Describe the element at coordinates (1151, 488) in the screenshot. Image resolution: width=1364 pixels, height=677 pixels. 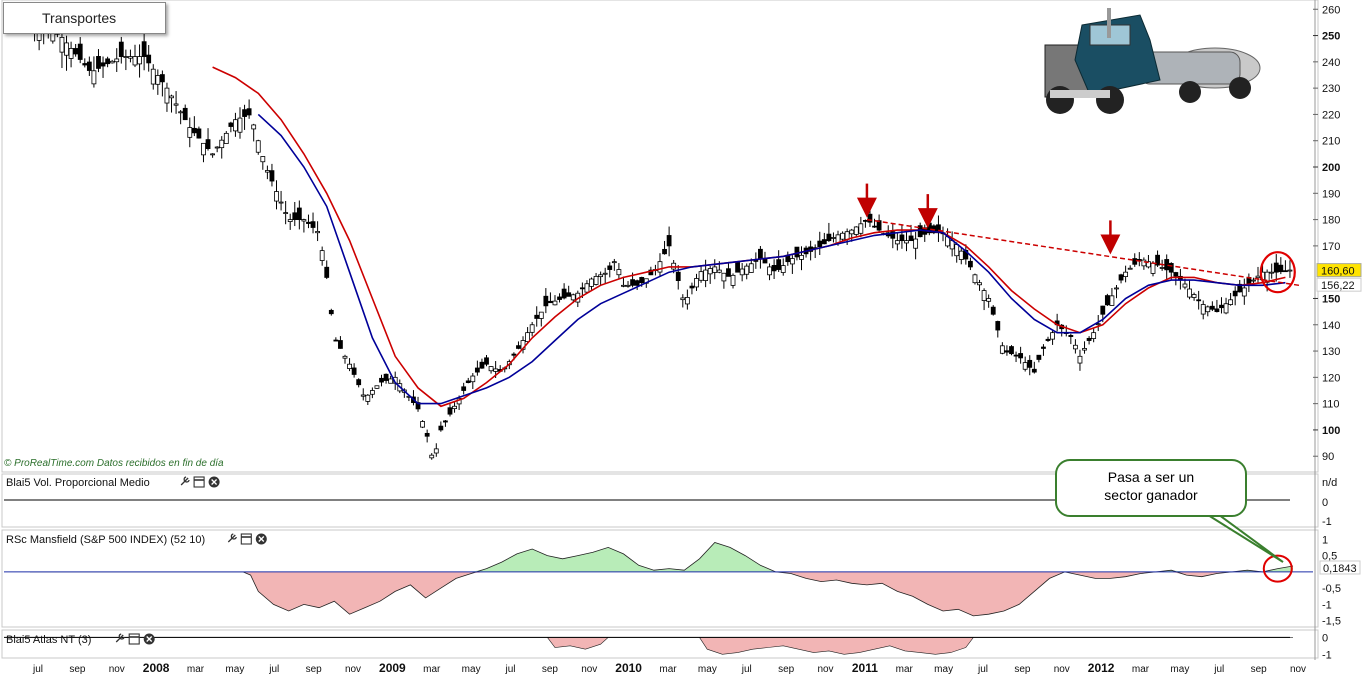
I see `callout-bubble` at that location.